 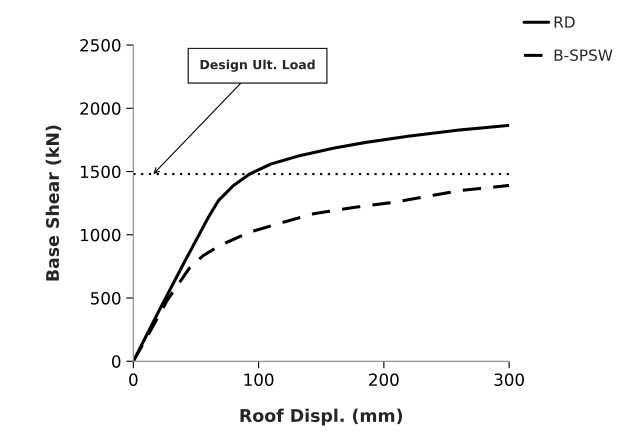 I want to click on y-tick-label: 2000, so click(x=100, y=108).